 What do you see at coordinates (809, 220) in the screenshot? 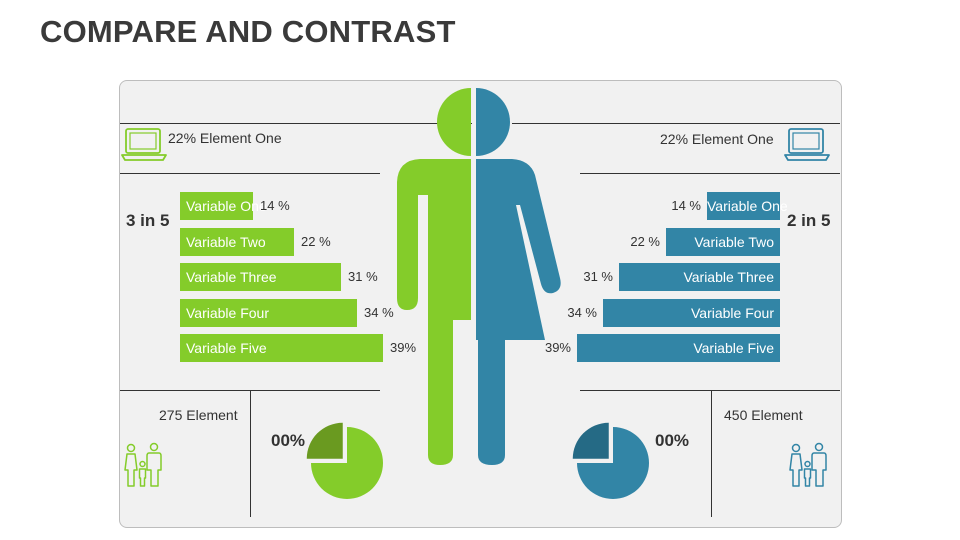
I see `right-ratio: 2 in 5` at bounding box center [809, 220].